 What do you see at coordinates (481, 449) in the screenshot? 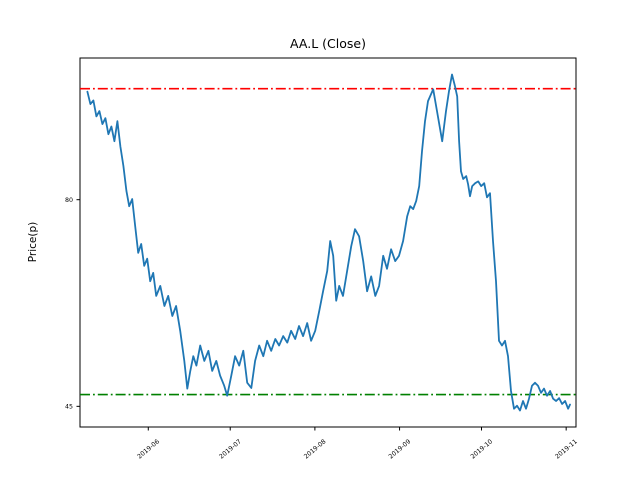
I see `x-tick-label: 2019-10` at bounding box center [481, 449].